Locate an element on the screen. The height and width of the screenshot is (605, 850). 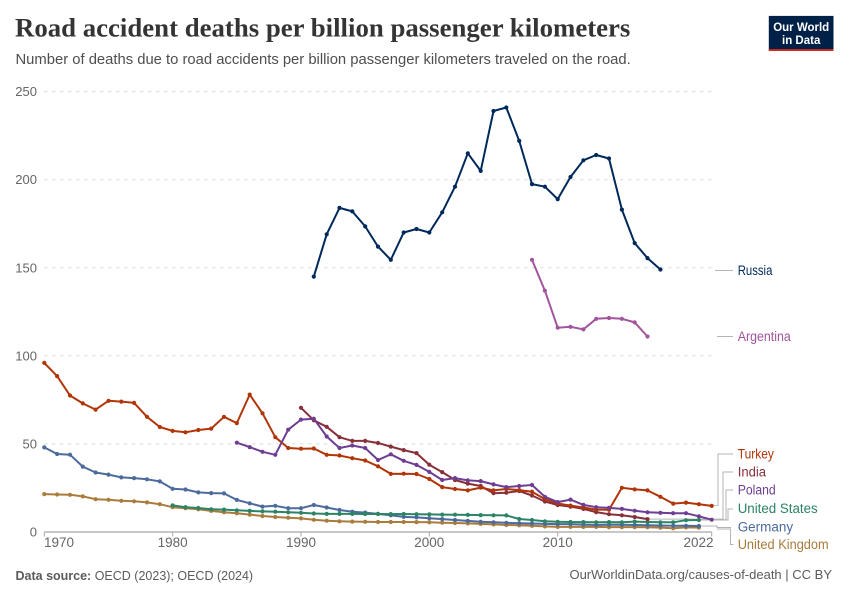
svg-text: 50 is located at coordinates (30, 443).